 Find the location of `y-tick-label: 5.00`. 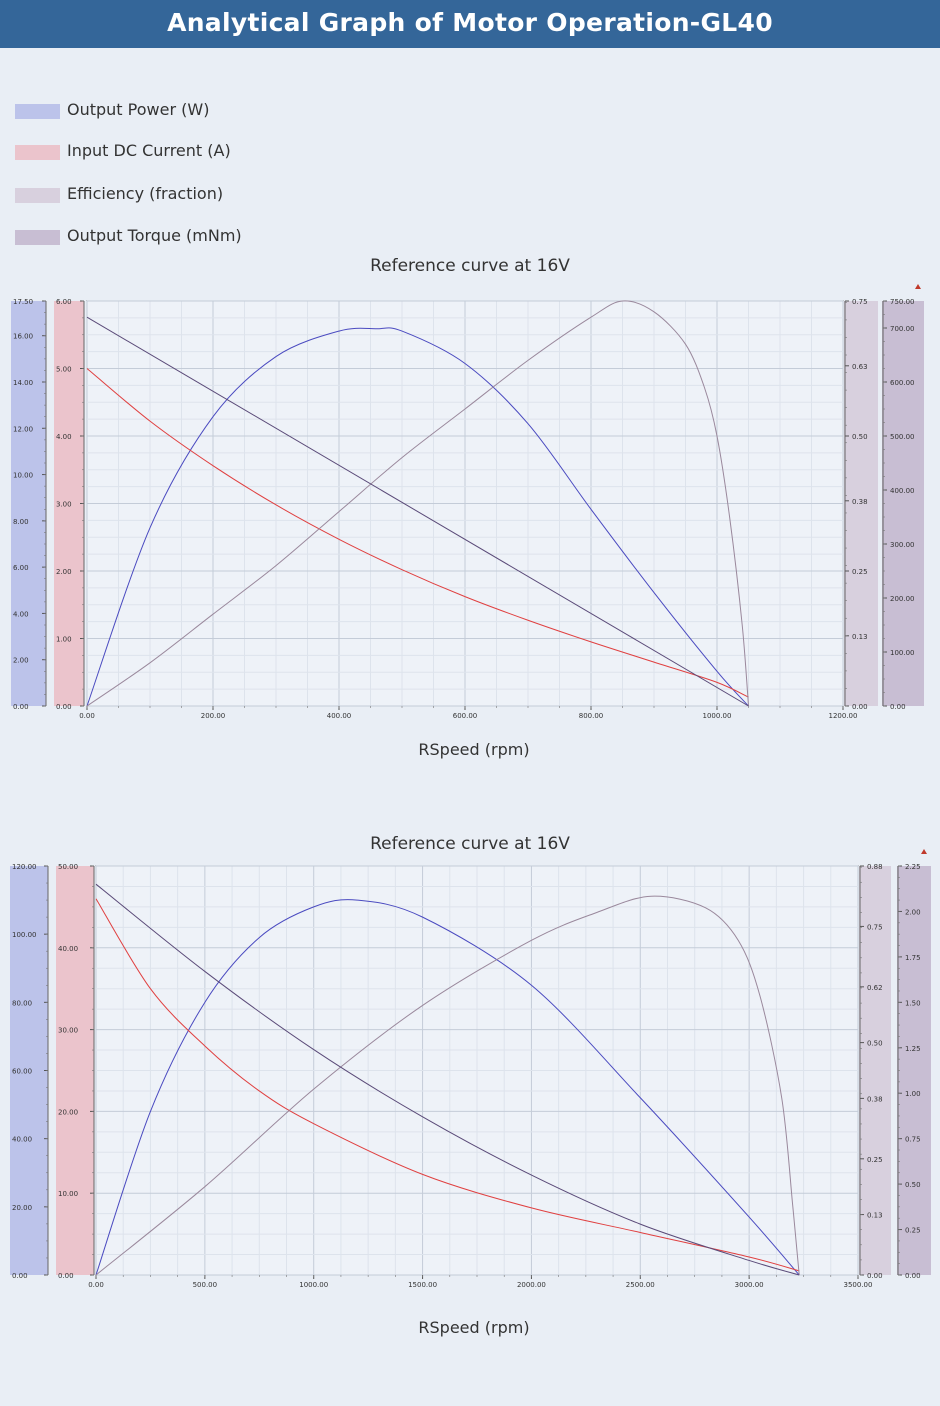

y-tick-label: 5.00 is located at coordinates (64, 370).